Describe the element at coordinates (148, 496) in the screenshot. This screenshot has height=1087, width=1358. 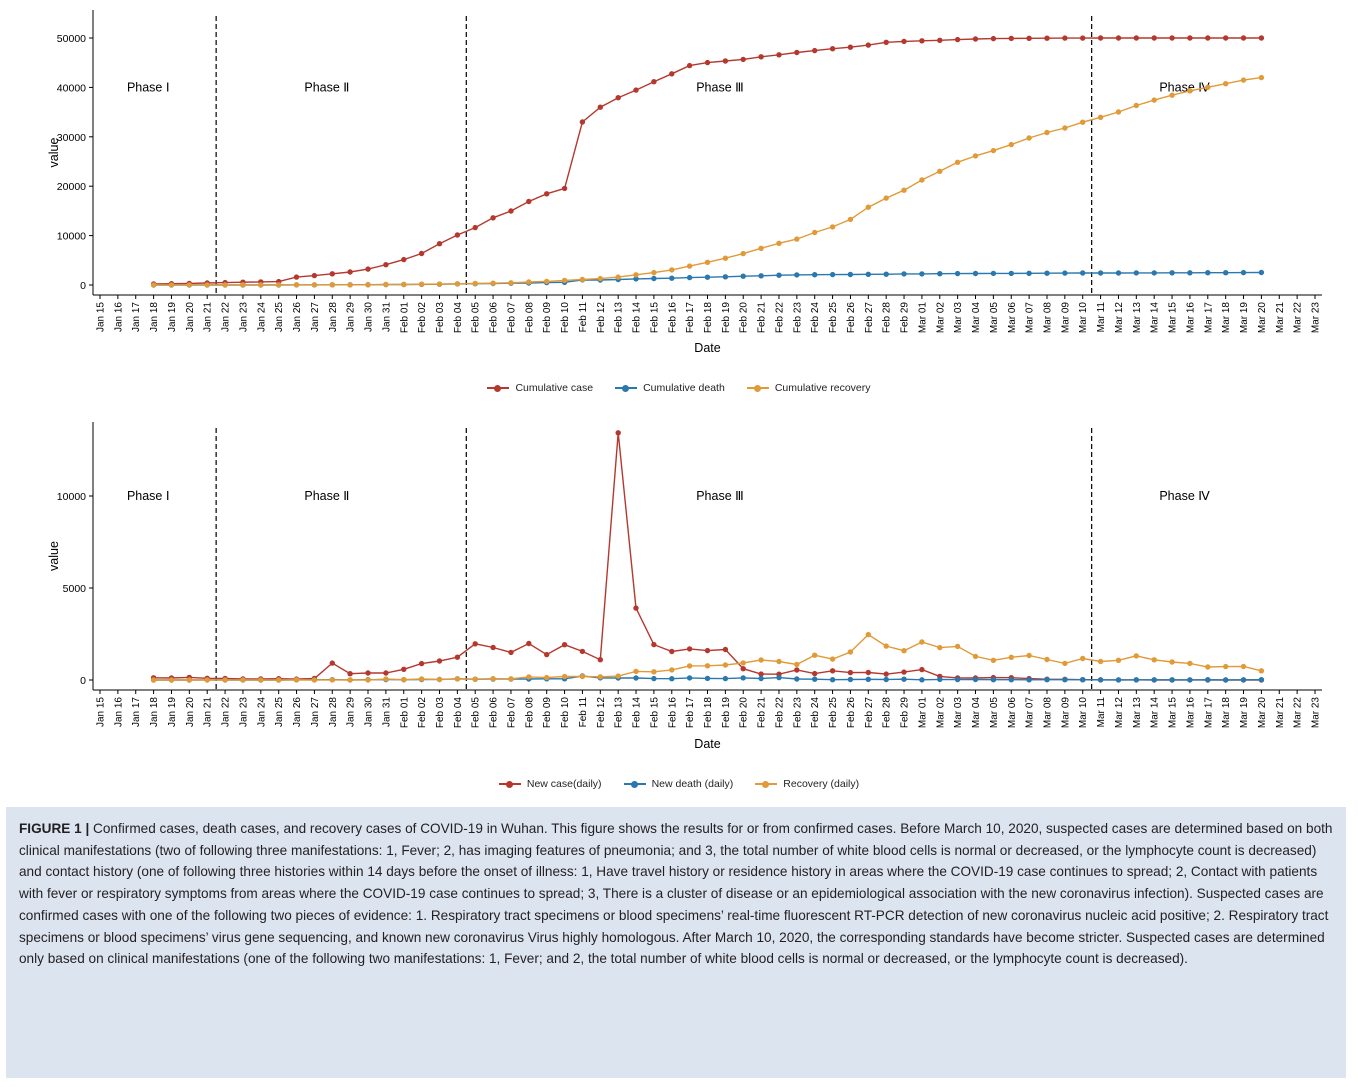
I see `phase-label: Phase Ⅰ` at that location.